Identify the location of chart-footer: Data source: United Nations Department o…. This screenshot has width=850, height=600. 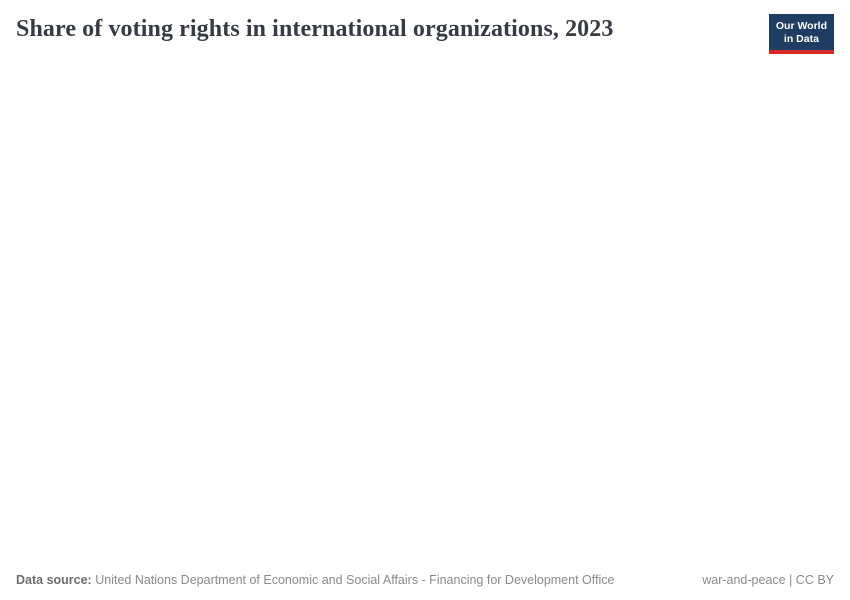
(425, 580).